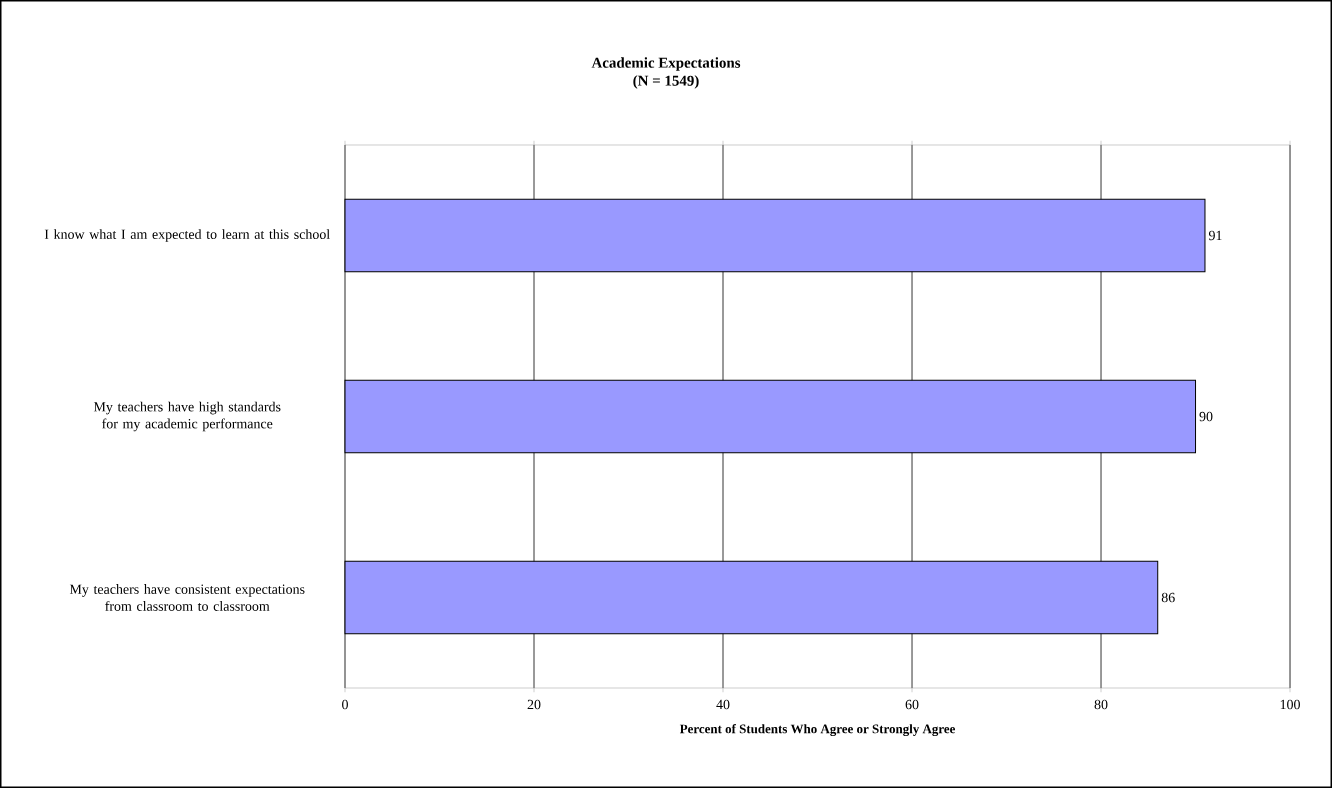 This screenshot has height=788, width=1332. What do you see at coordinates (817, 730) in the screenshot?
I see `x-axis-title: Percent of Students Who Agree or Strongly Agree` at bounding box center [817, 730].